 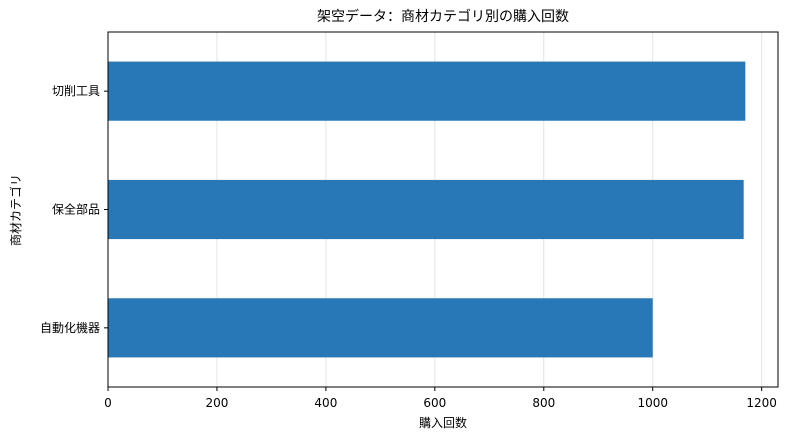 What do you see at coordinates (76, 209) in the screenshot?
I see `y-tick-label: 保全部品` at bounding box center [76, 209].